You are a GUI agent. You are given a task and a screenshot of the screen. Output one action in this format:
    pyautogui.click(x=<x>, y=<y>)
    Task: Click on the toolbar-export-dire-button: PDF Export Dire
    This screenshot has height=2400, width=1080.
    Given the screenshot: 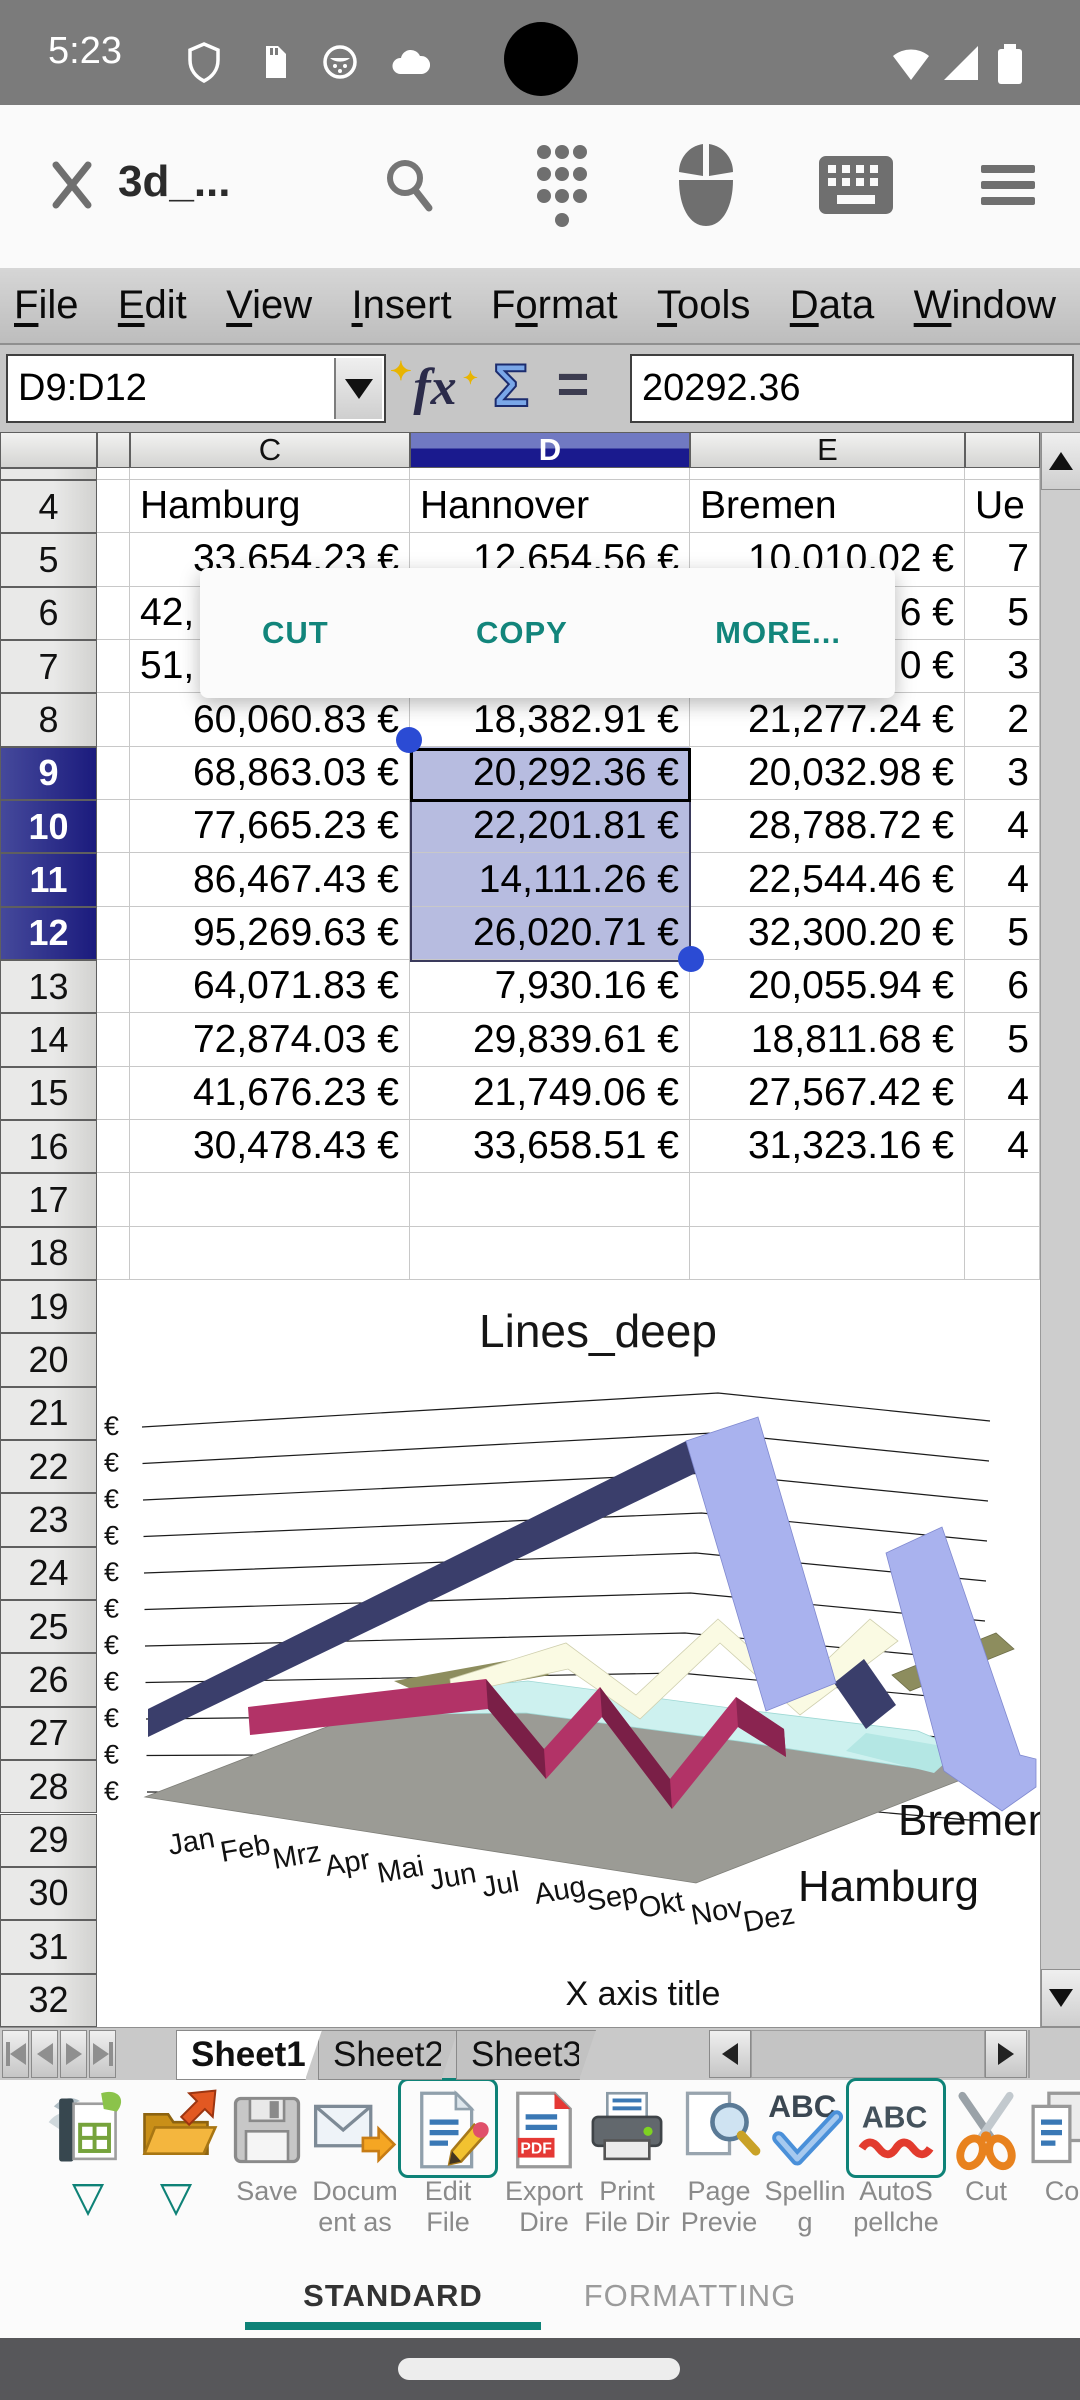 What is the action you would take?
    pyautogui.click(x=544, y=2175)
    